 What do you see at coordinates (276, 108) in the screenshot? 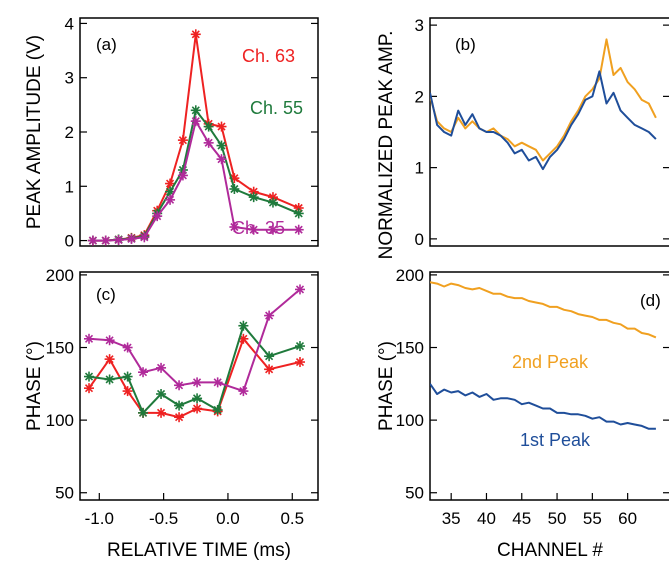
I see `legend-ch55: Ch. 55` at bounding box center [276, 108].